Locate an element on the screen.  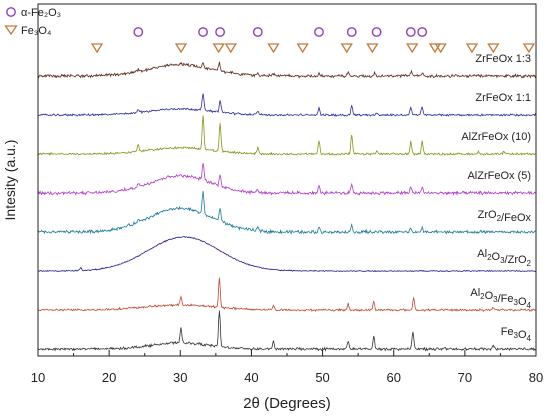
series-label-alzrfeox-5: AlZrFeOx (5) is located at coordinates (499, 176).